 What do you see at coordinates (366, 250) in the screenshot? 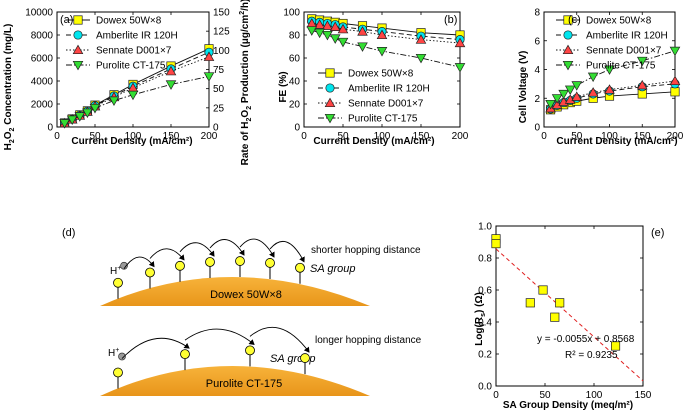
I see `hopping-annotation-top: shorter hopping distance` at bounding box center [366, 250].